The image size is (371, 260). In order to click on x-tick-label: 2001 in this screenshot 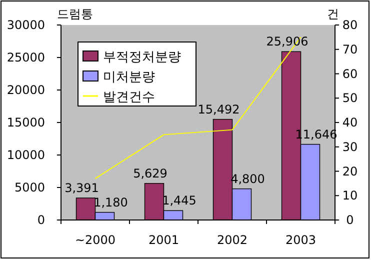, I will do `click(164, 240)`.